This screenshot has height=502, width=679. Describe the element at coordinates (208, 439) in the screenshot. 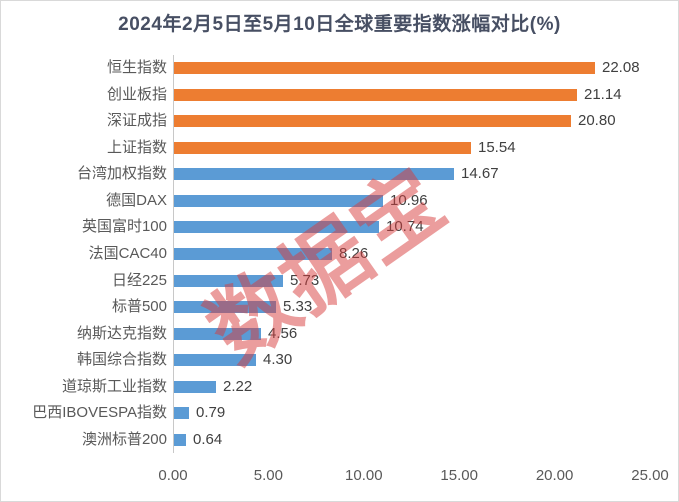

I see `value-label: 0.64` at that location.